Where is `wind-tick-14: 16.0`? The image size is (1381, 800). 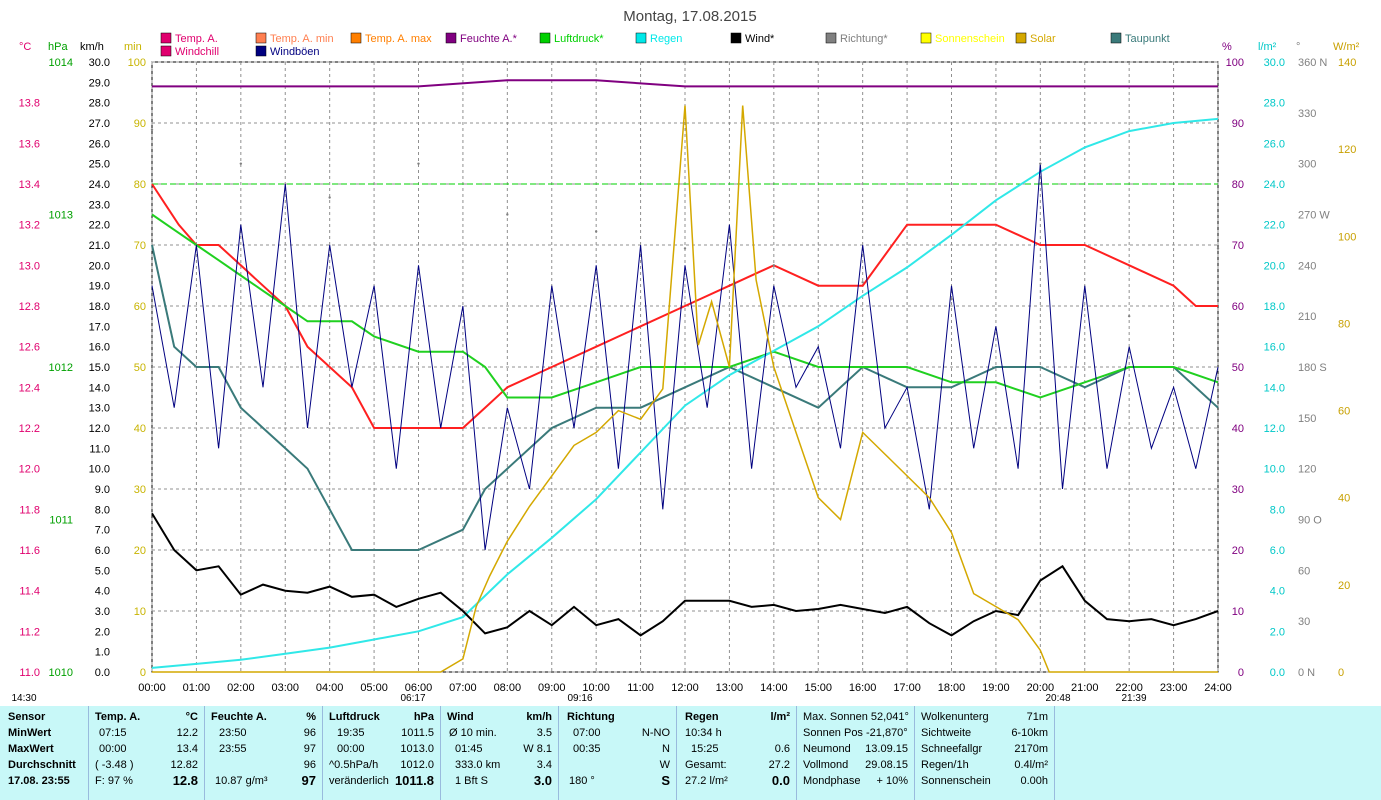 wind-tick-14: 16.0 is located at coordinates (99, 348).